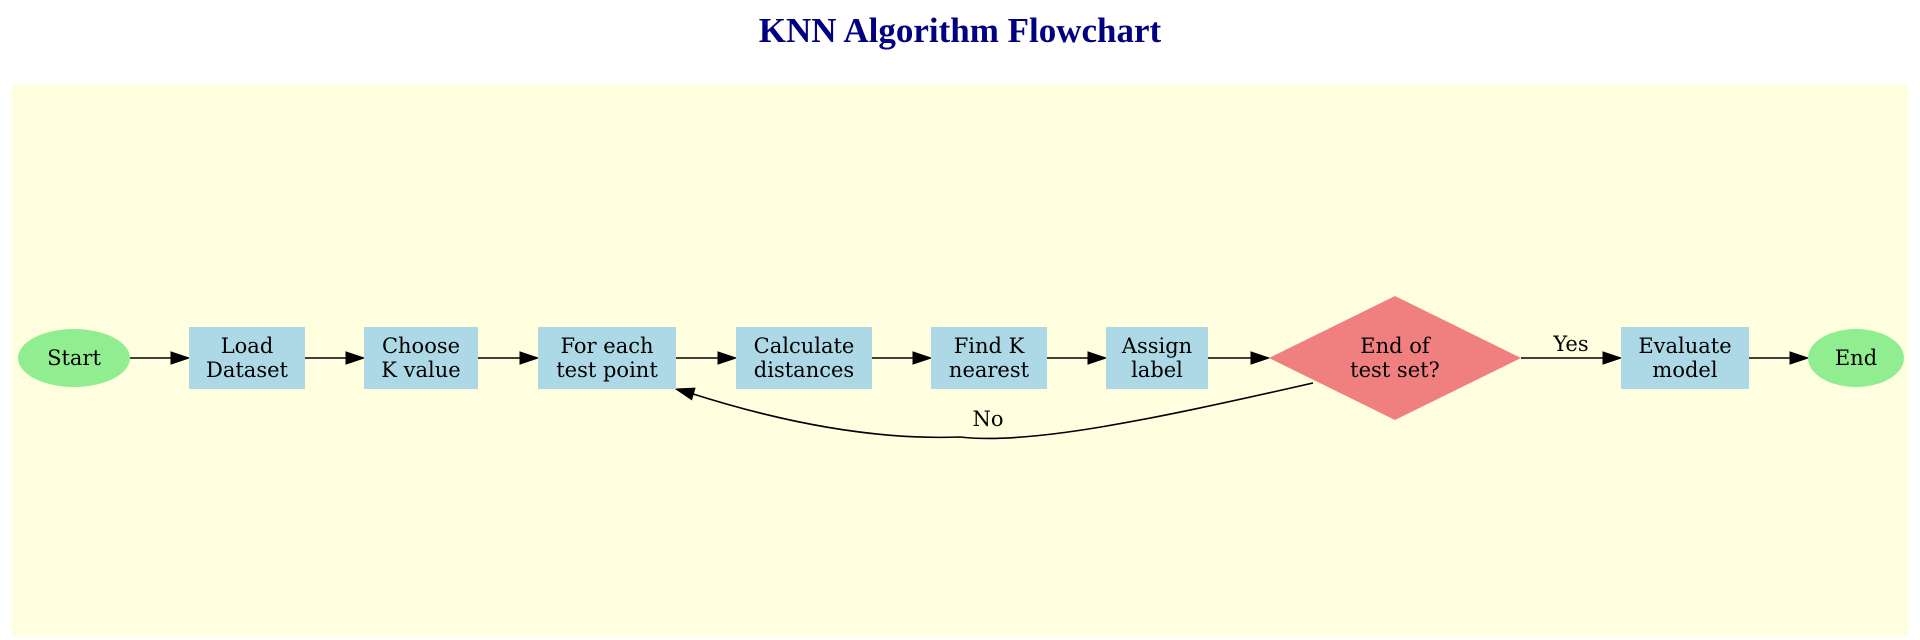 The image size is (1920, 640). What do you see at coordinates (247, 370) in the screenshot?
I see `node-load-label-line-1: Dataset` at bounding box center [247, 370].